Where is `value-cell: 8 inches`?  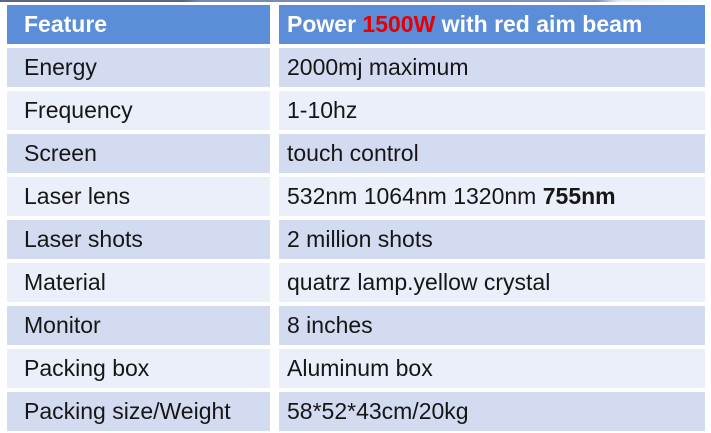
value-cell: 8 inches is located at coordinates (492, 325).